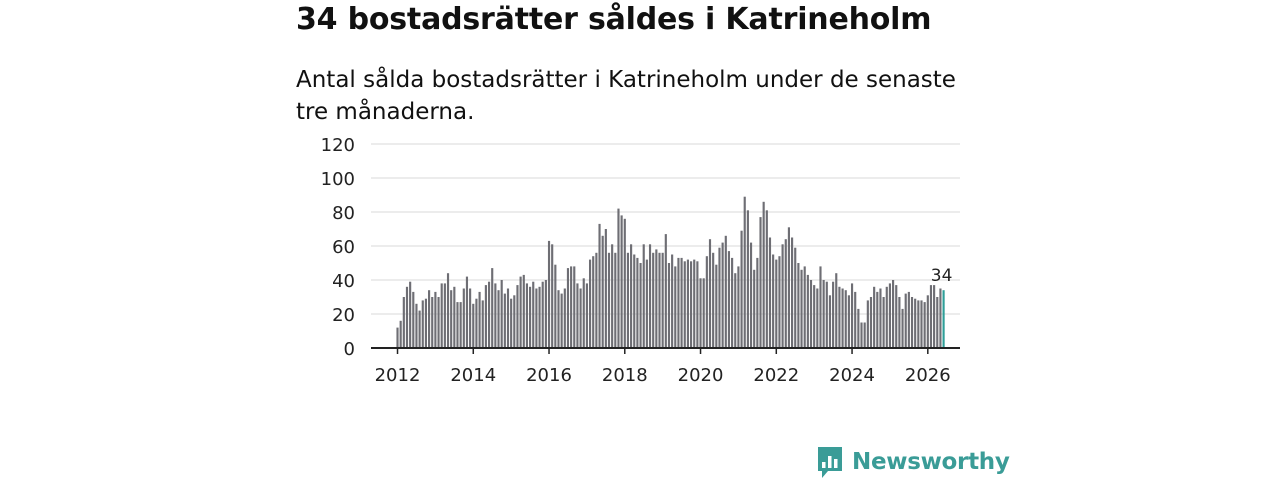 This screenshot has width=1280, height=480. What do you see at coordinates (549, 375) in the screenshot?
I see `x-tick-label: 2016` at bounding box center [549, 375].